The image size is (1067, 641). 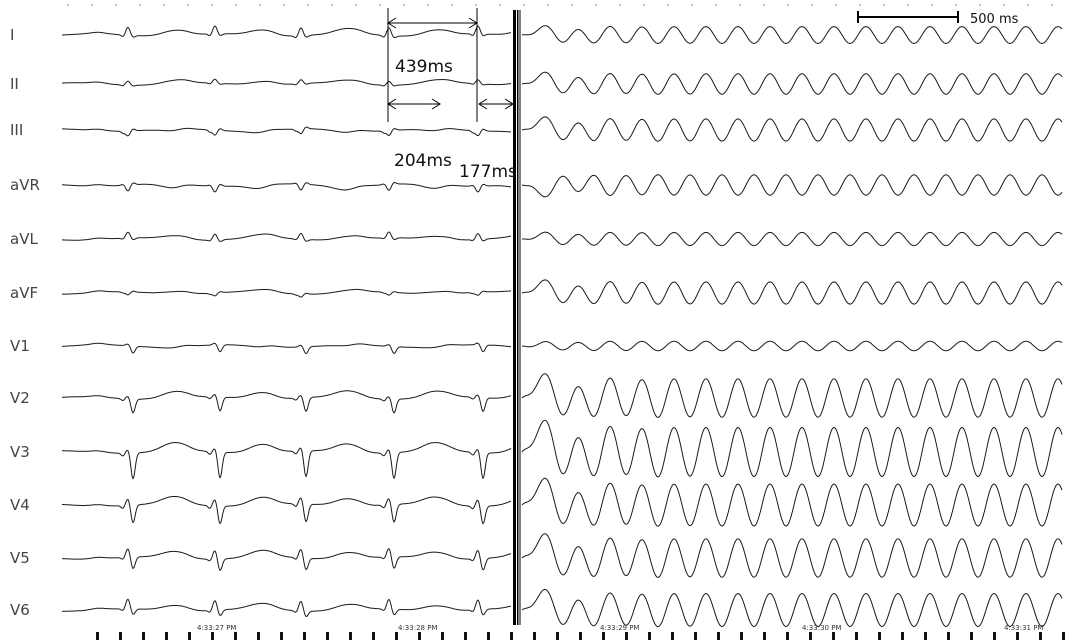 I want to click on coupling-2-label: 177ms, so click(x=488, y=172).